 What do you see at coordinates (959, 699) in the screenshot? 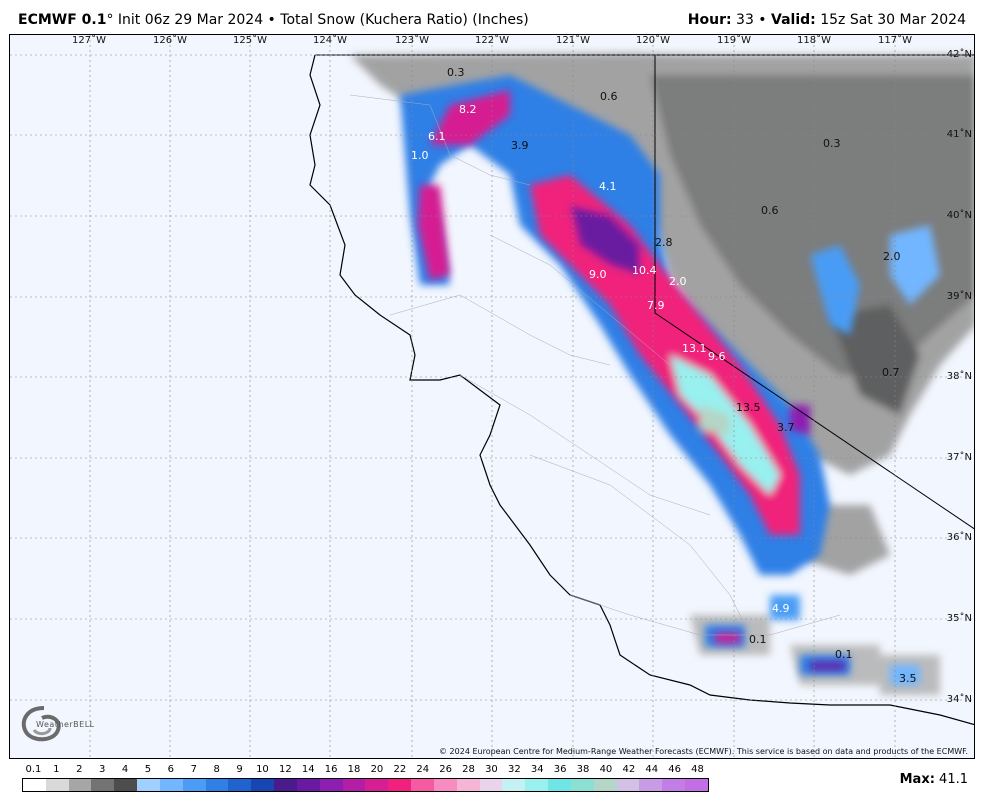
I see `lat-label: 34˚N` at bounding box center [959, 699].